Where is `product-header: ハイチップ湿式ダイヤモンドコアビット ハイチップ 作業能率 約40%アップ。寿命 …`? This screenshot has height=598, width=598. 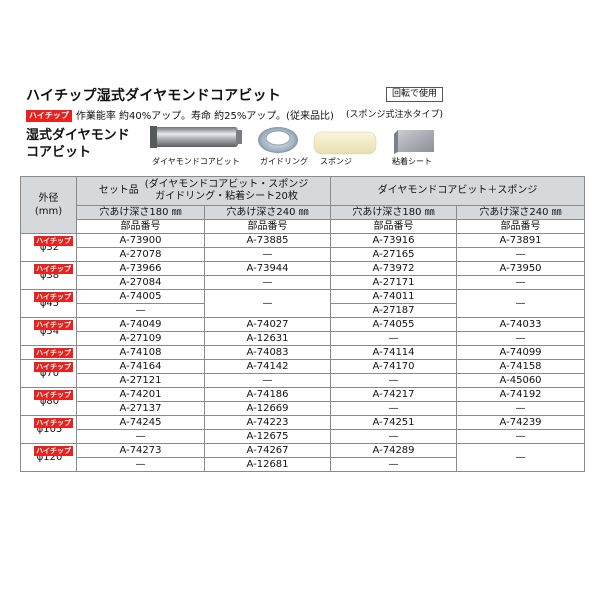 product-header: ハイチップ湿式ダイヤモンドコアビット ハイチップ 作業能率 約40%アップ。寿命 … is located at coordinates (300, 130).